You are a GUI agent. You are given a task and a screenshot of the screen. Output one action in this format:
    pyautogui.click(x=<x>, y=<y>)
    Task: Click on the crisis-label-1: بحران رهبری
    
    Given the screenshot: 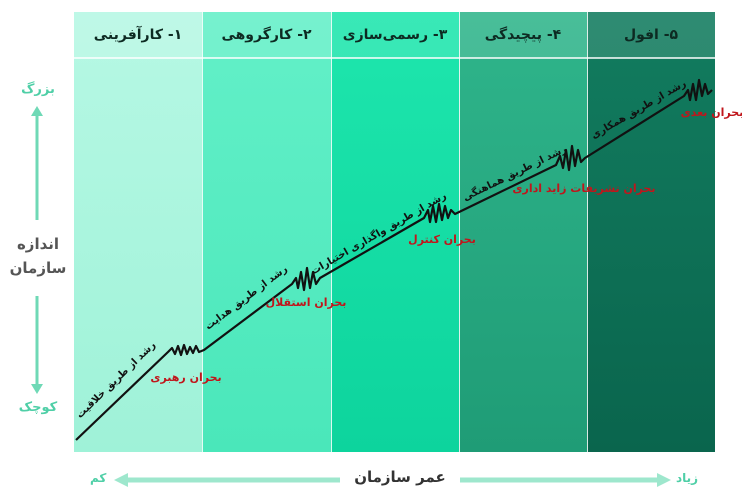 What is the action you would take?
    pyautogui.click(x=185, y=377)
    